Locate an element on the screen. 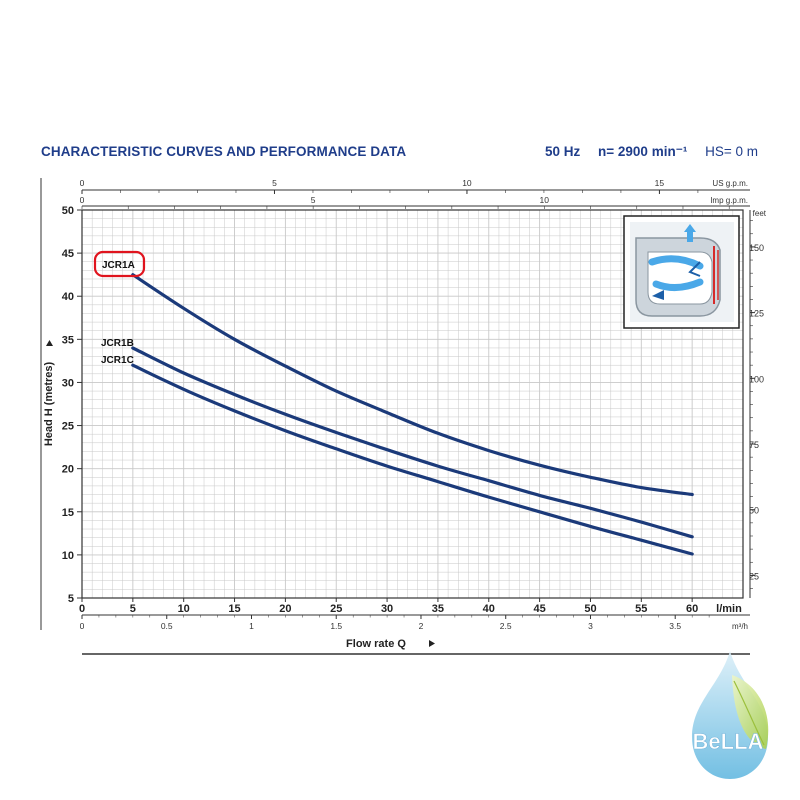  y-tick-label: 35 is located at coordinates (68, 340).